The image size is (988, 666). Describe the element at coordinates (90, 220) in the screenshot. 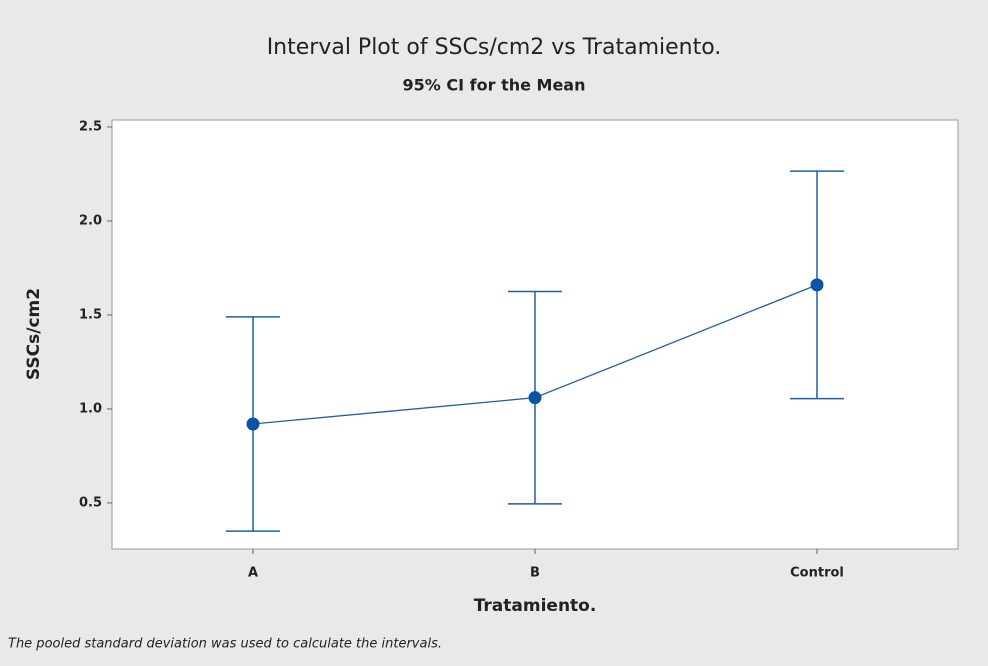

I see `y-tick-label: 2.0` at that location.